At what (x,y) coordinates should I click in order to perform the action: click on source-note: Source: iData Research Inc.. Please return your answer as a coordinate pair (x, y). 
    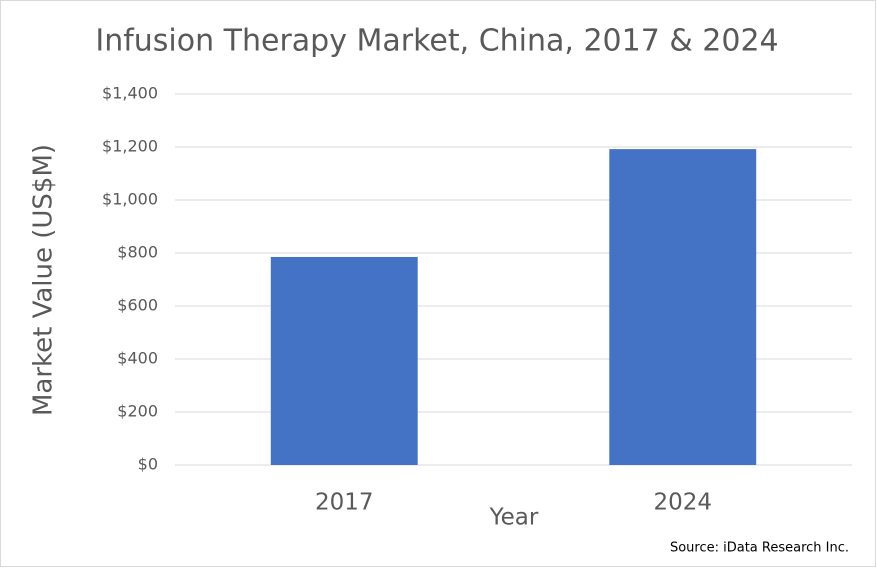
    Looking at the image, I should click on (759, 548).